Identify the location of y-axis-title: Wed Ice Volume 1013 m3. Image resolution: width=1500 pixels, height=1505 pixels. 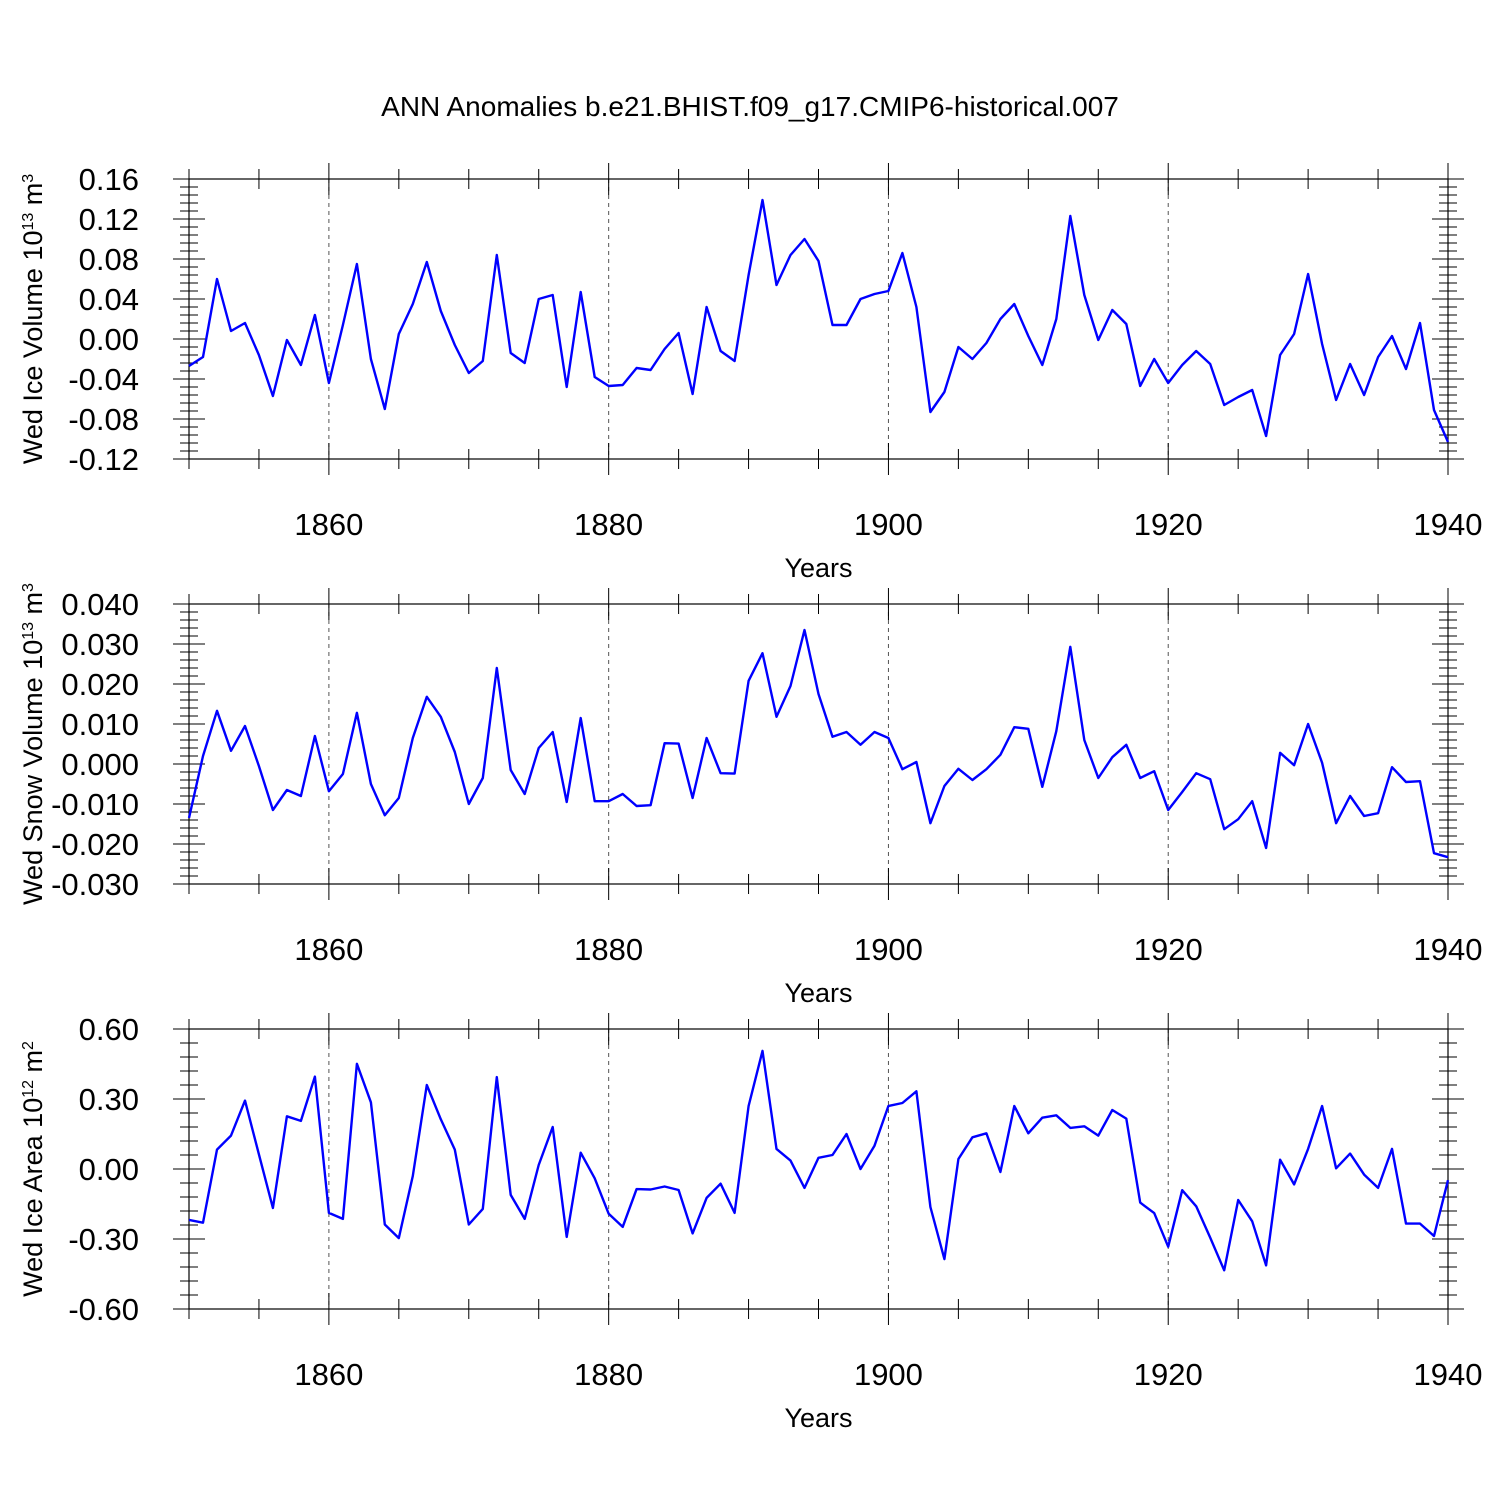
(33, 319).